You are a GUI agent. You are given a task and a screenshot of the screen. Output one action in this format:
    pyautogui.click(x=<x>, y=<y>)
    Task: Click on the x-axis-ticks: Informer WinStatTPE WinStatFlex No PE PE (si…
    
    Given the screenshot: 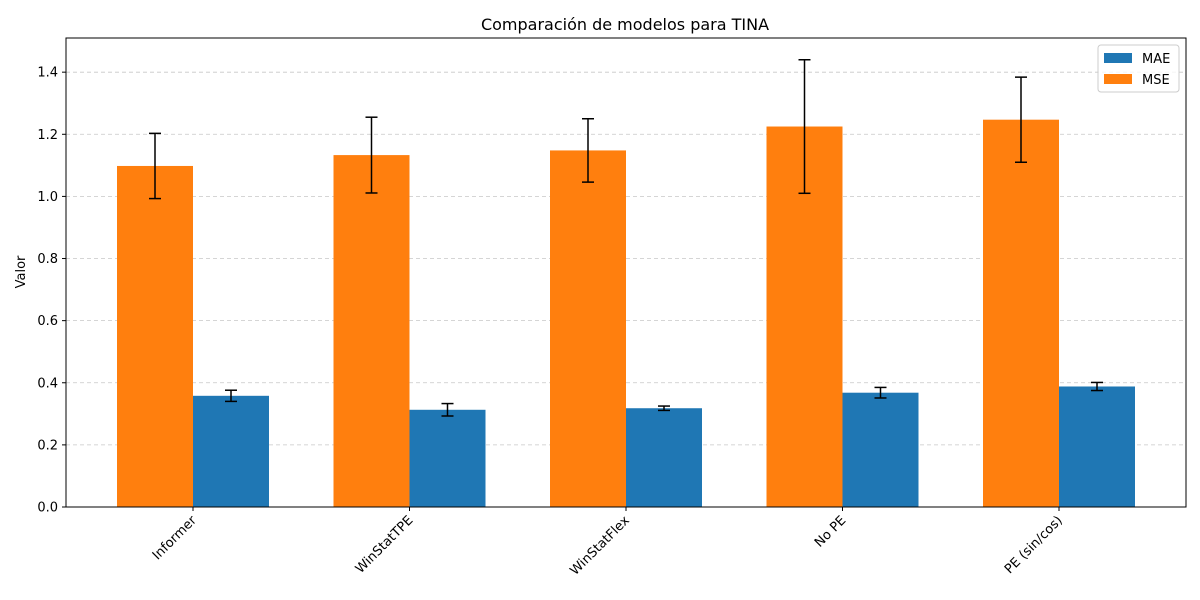 What is the action you would take?
    pyautogui.click(x=608, y=543)
    